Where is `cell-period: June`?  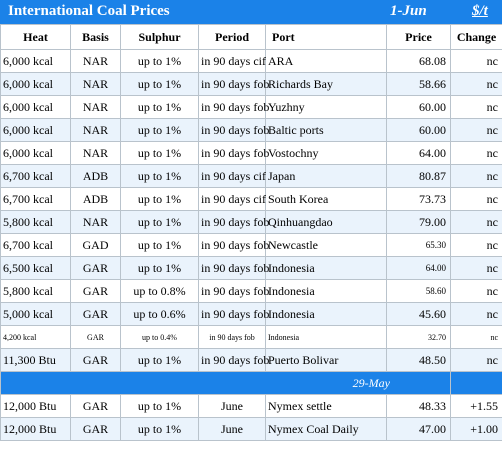 cell-period: June is located at coordinates (232, 406).